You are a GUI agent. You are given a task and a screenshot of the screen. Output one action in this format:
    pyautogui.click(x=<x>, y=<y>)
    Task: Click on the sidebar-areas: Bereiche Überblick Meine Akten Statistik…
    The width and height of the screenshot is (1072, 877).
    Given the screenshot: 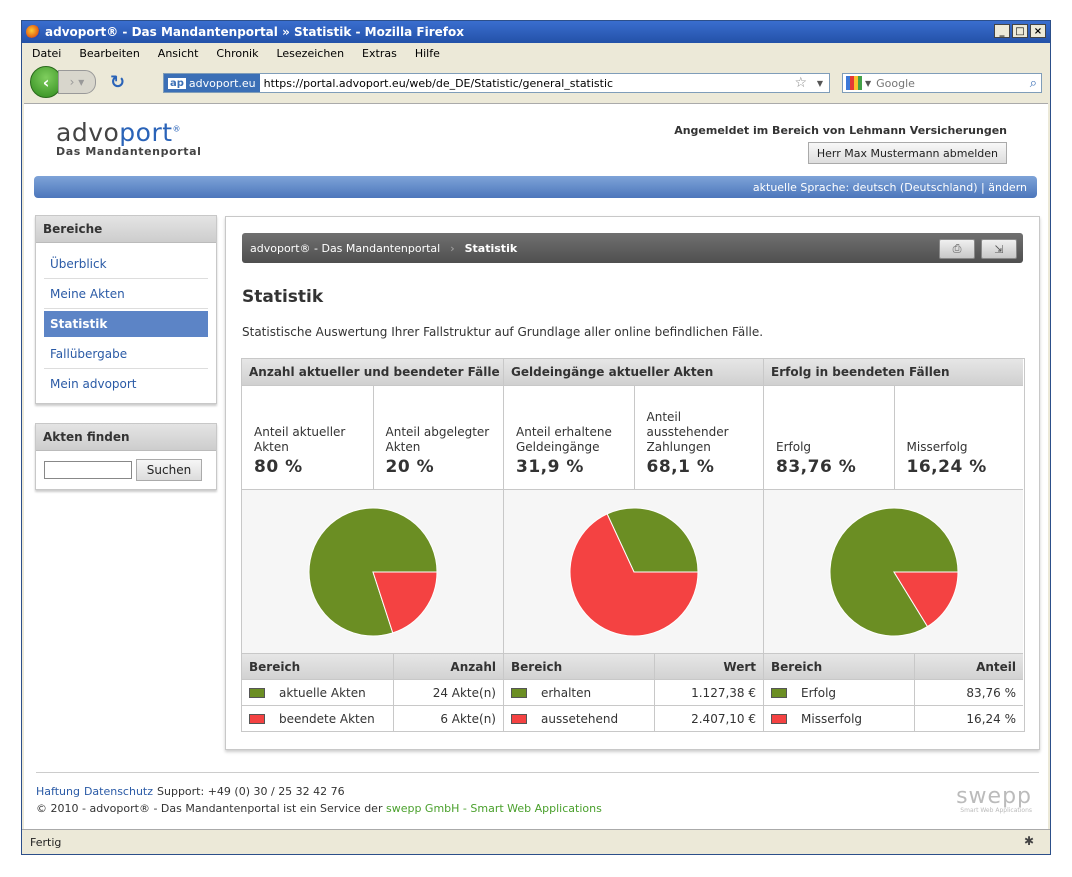 What is the action you would take?
    pyautogui.click(x=126, y=309)
    